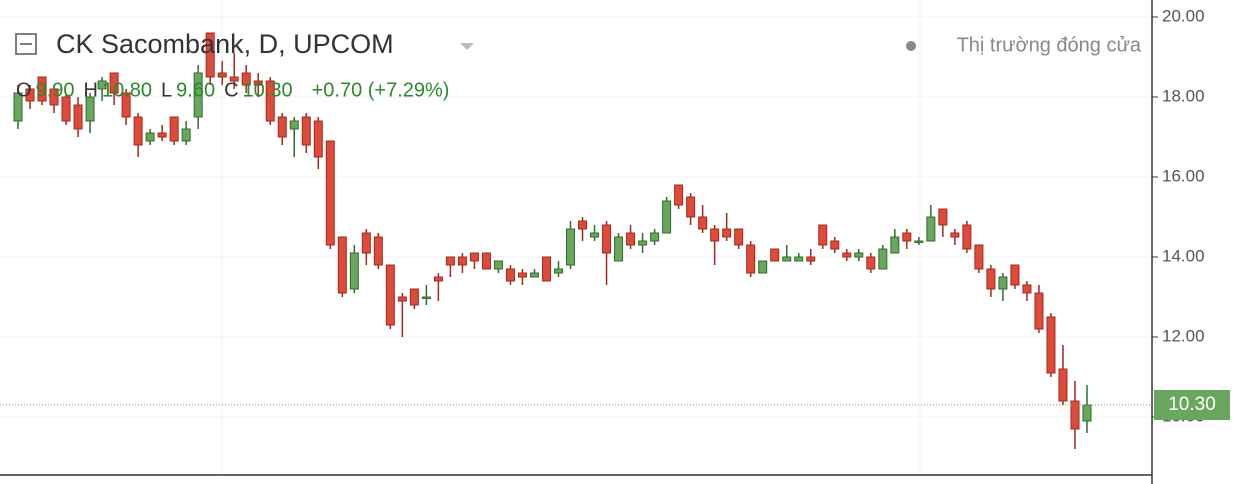 Image resolution: width=1240 pixels, height=484 pixels. Describe the element at coordinates (91, 90) in the screenshot. I see `legend-key: H` at that location.